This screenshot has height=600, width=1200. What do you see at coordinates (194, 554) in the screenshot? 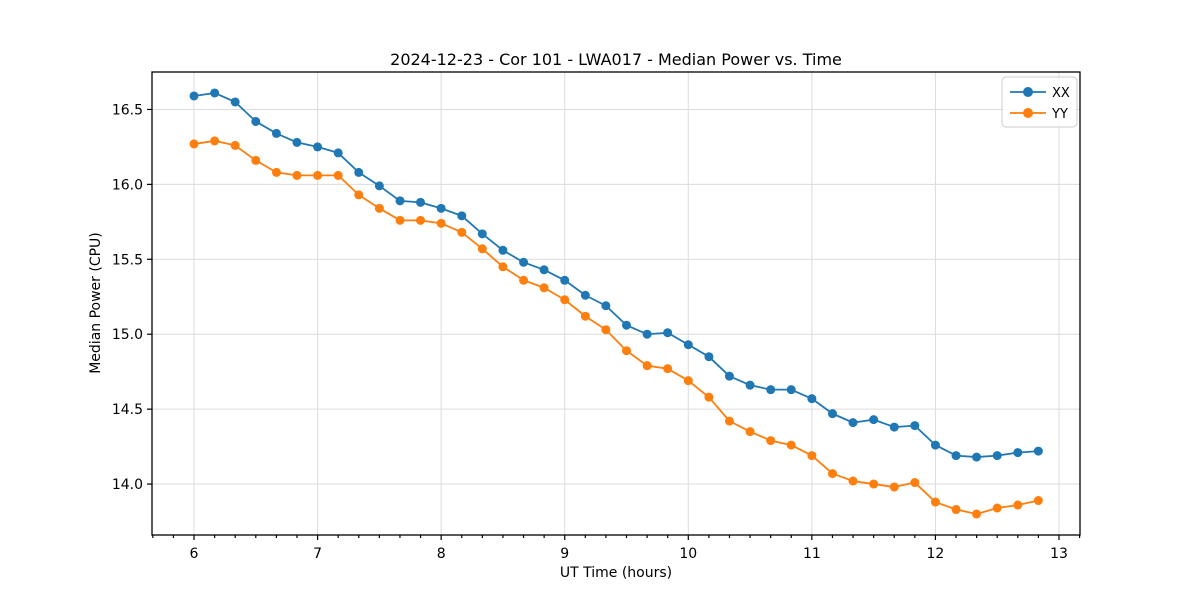
I see `x-tick-label: 6` at bounding box center [194, 554].